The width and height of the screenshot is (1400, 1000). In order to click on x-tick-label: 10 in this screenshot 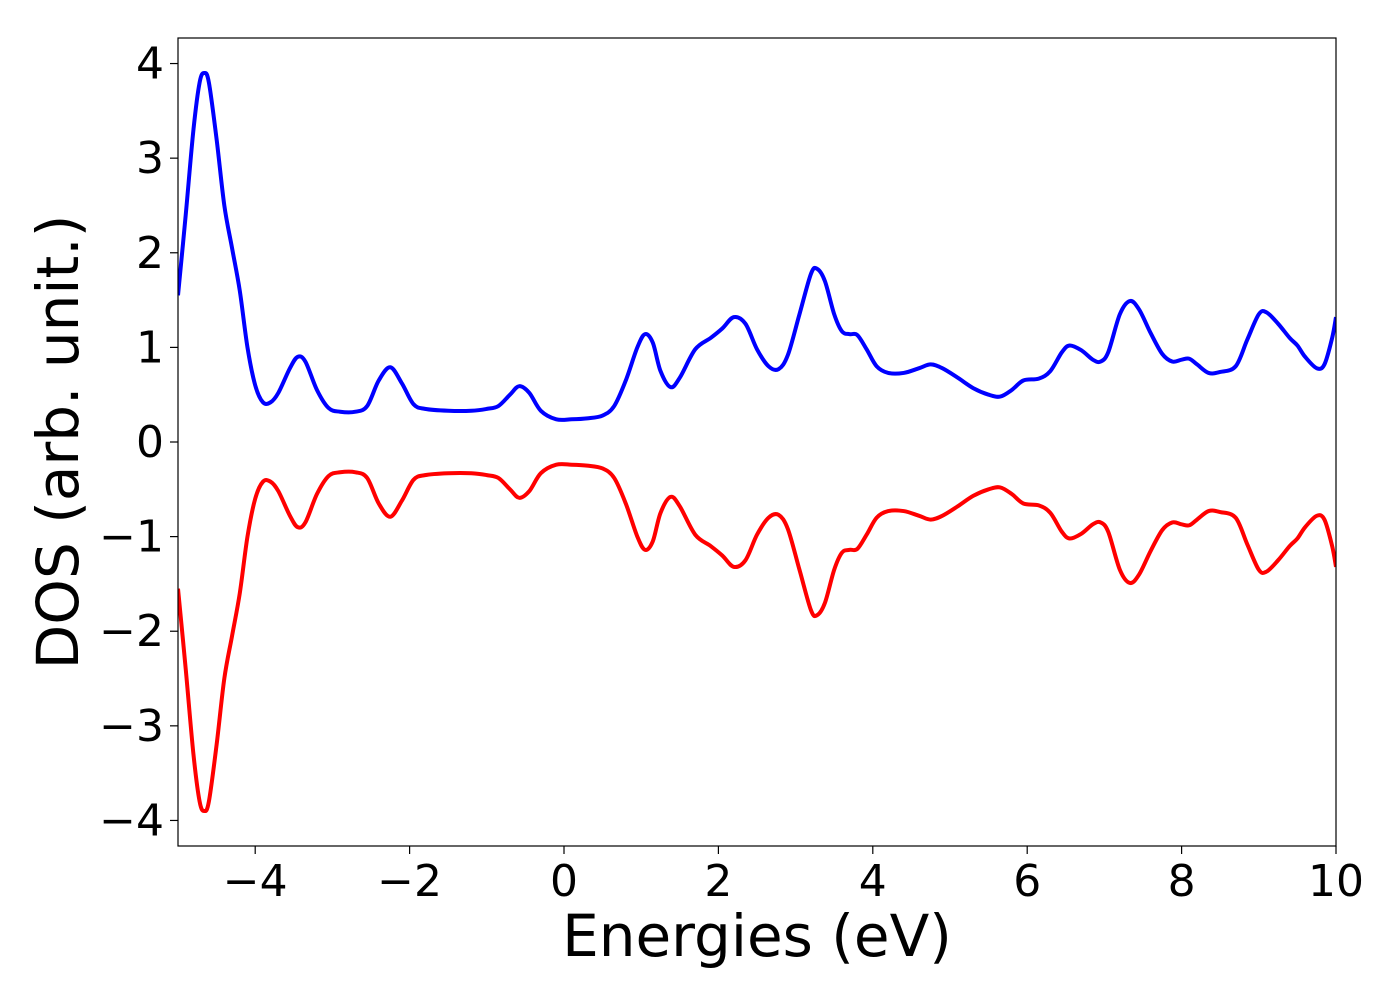, I will do `click(1336, 881)`.